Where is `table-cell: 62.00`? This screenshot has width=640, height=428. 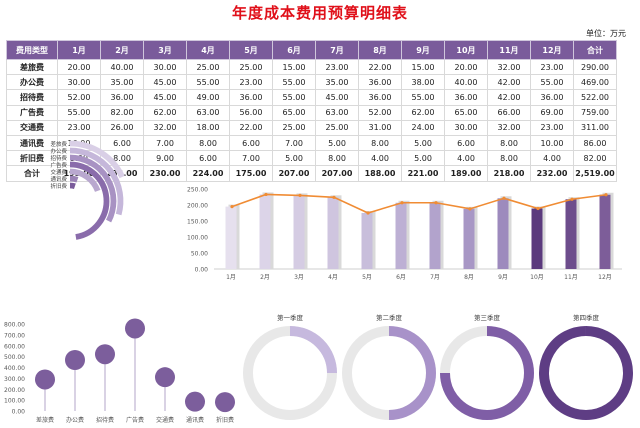
table-cell: 62.00 is located at coordinates (423, 112).